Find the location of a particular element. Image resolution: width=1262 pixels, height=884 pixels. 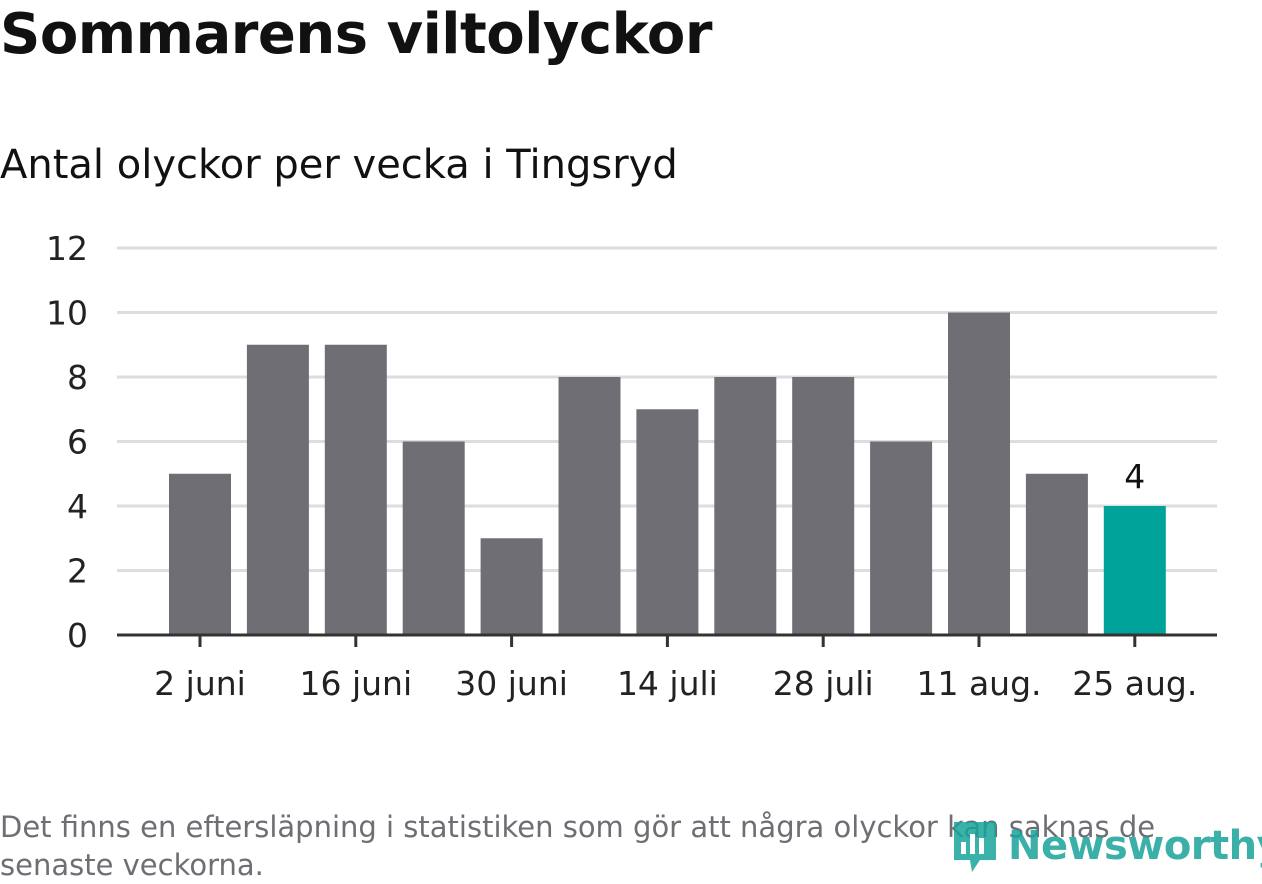

chart-subtitle: Antal olyckor per vecka i Tingsryd is located at coordinates (339, 165).